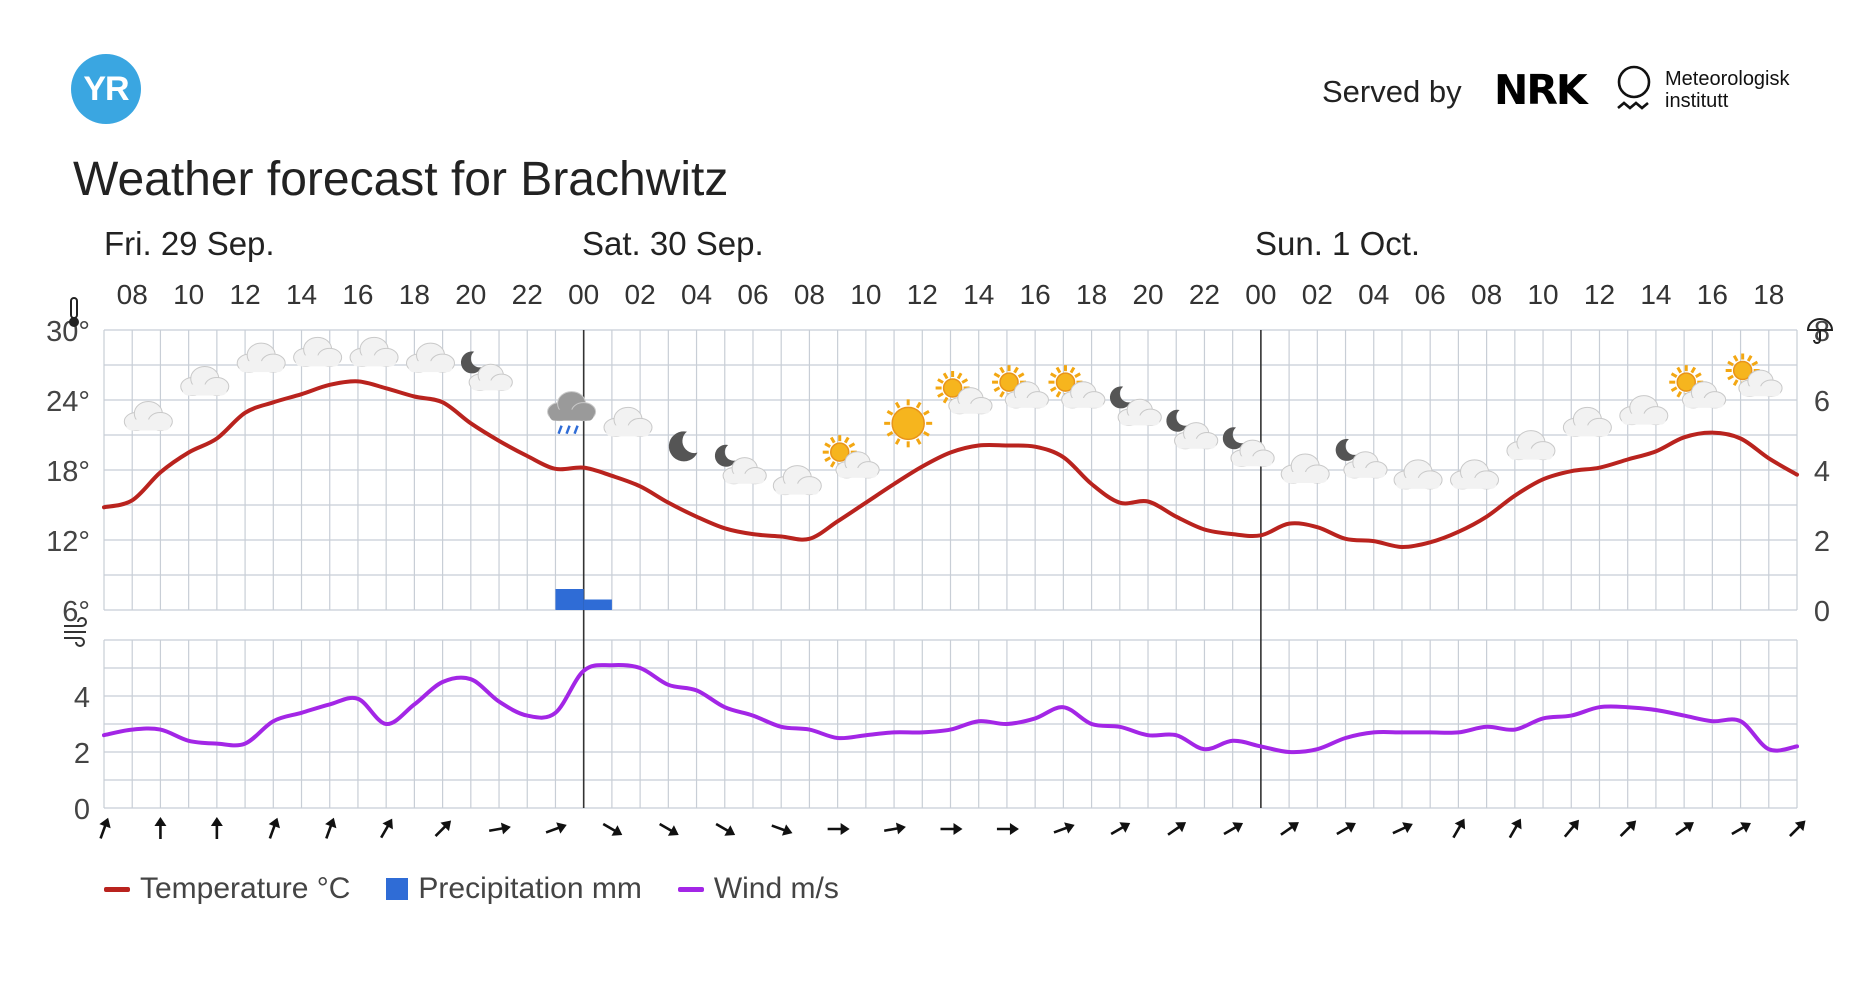  Describe the element at coordinates (696, 294) in the screenshot. I see `hour-label: 04` at that location.